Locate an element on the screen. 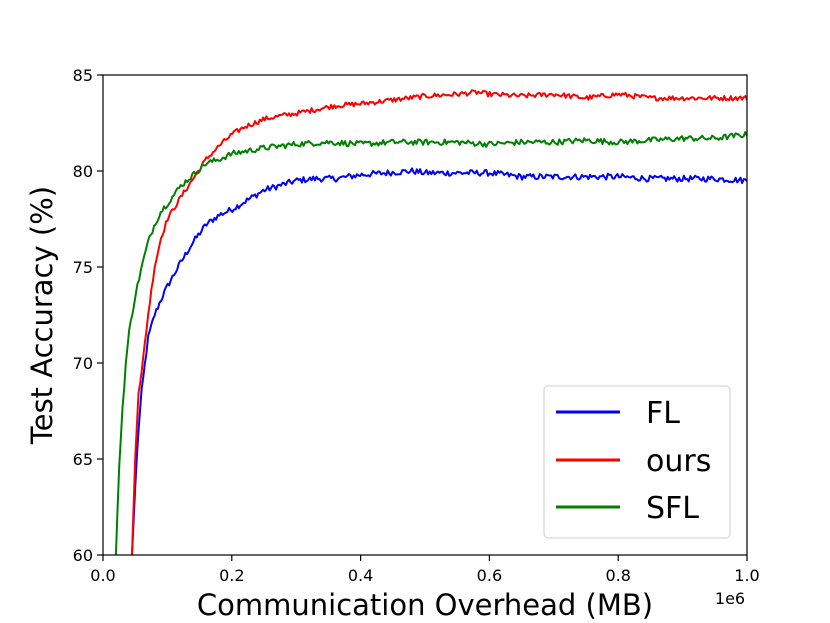 This screenshot has height=623, width=830. y-tick-label: 85 is located at coordinates (83, 75).